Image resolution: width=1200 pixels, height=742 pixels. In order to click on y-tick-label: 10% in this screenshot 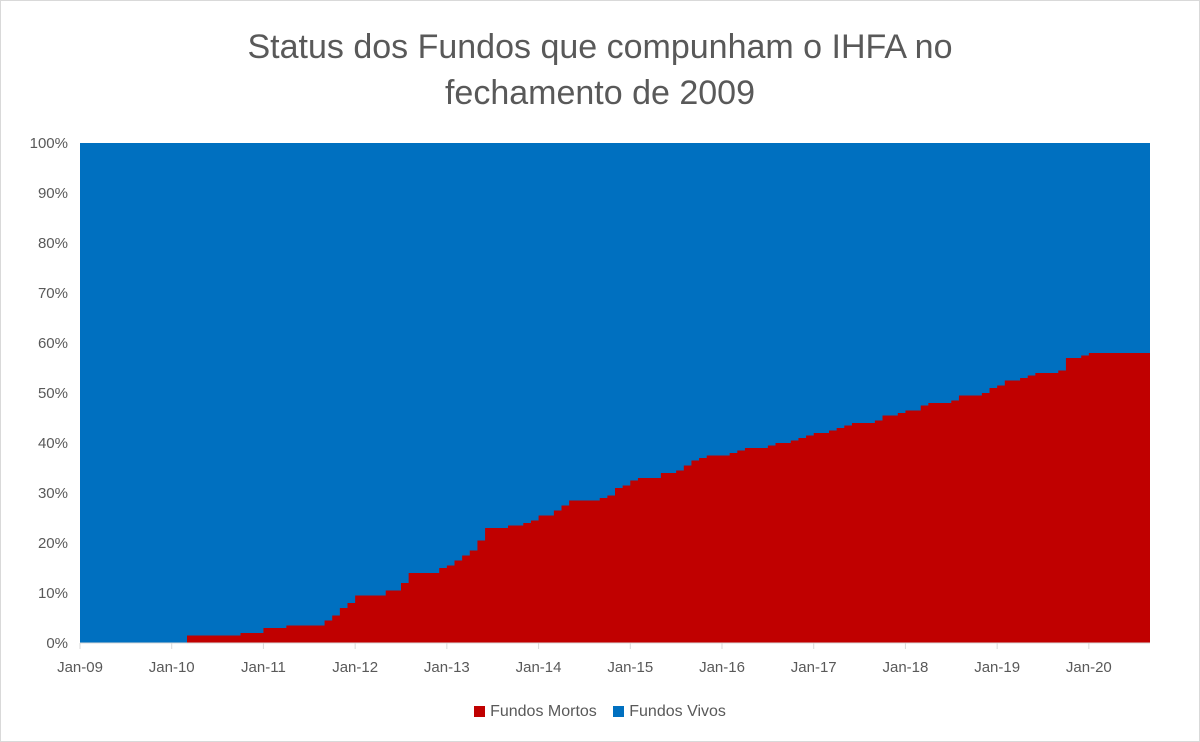, I will do `click(53, 593)`.